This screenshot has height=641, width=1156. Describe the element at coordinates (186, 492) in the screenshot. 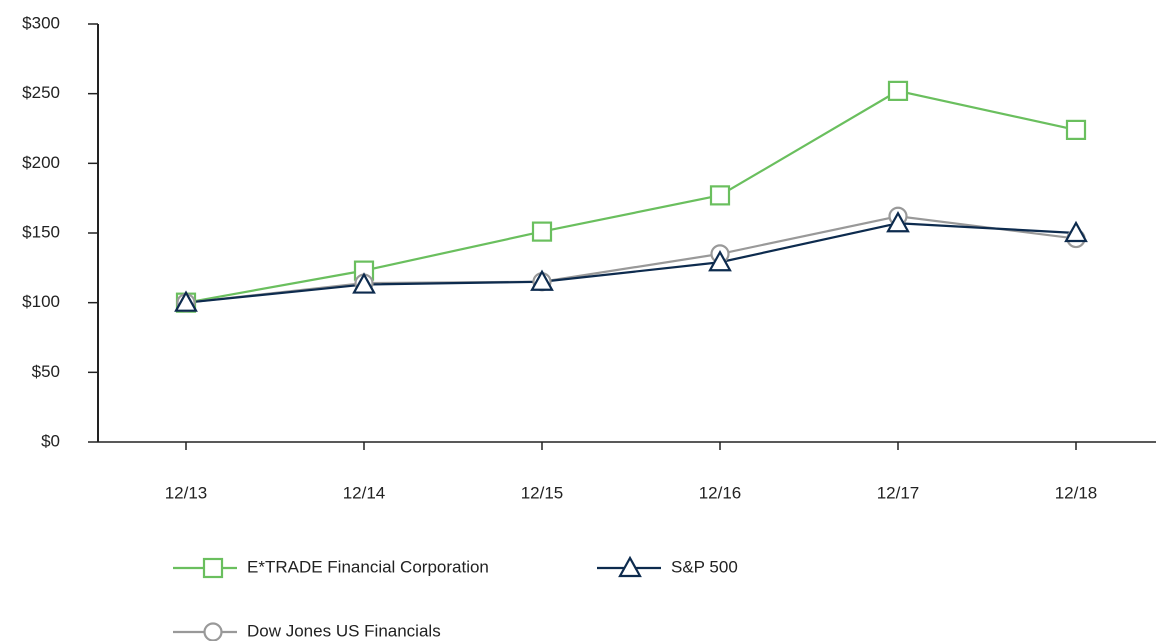

I see `x-tick-label: 12/13` at that location.